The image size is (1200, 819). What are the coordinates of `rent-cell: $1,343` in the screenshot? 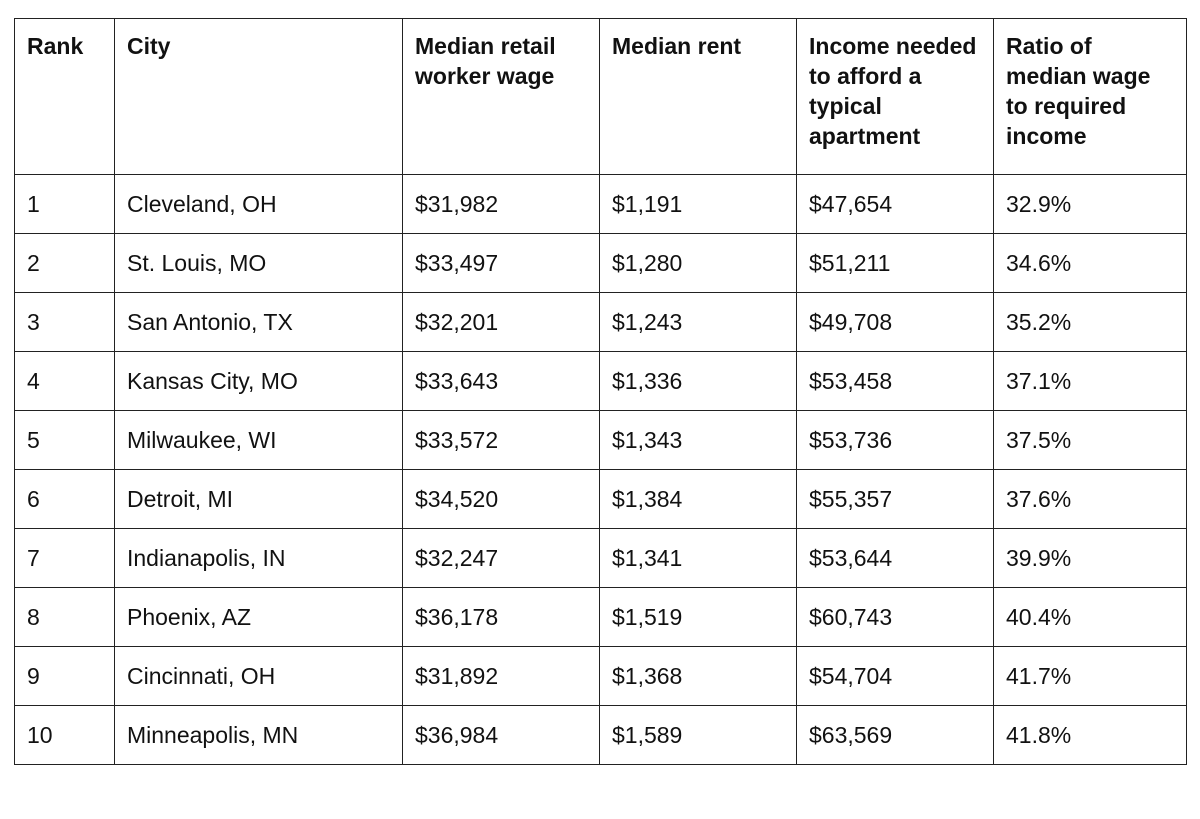 It's located at (698, 440).